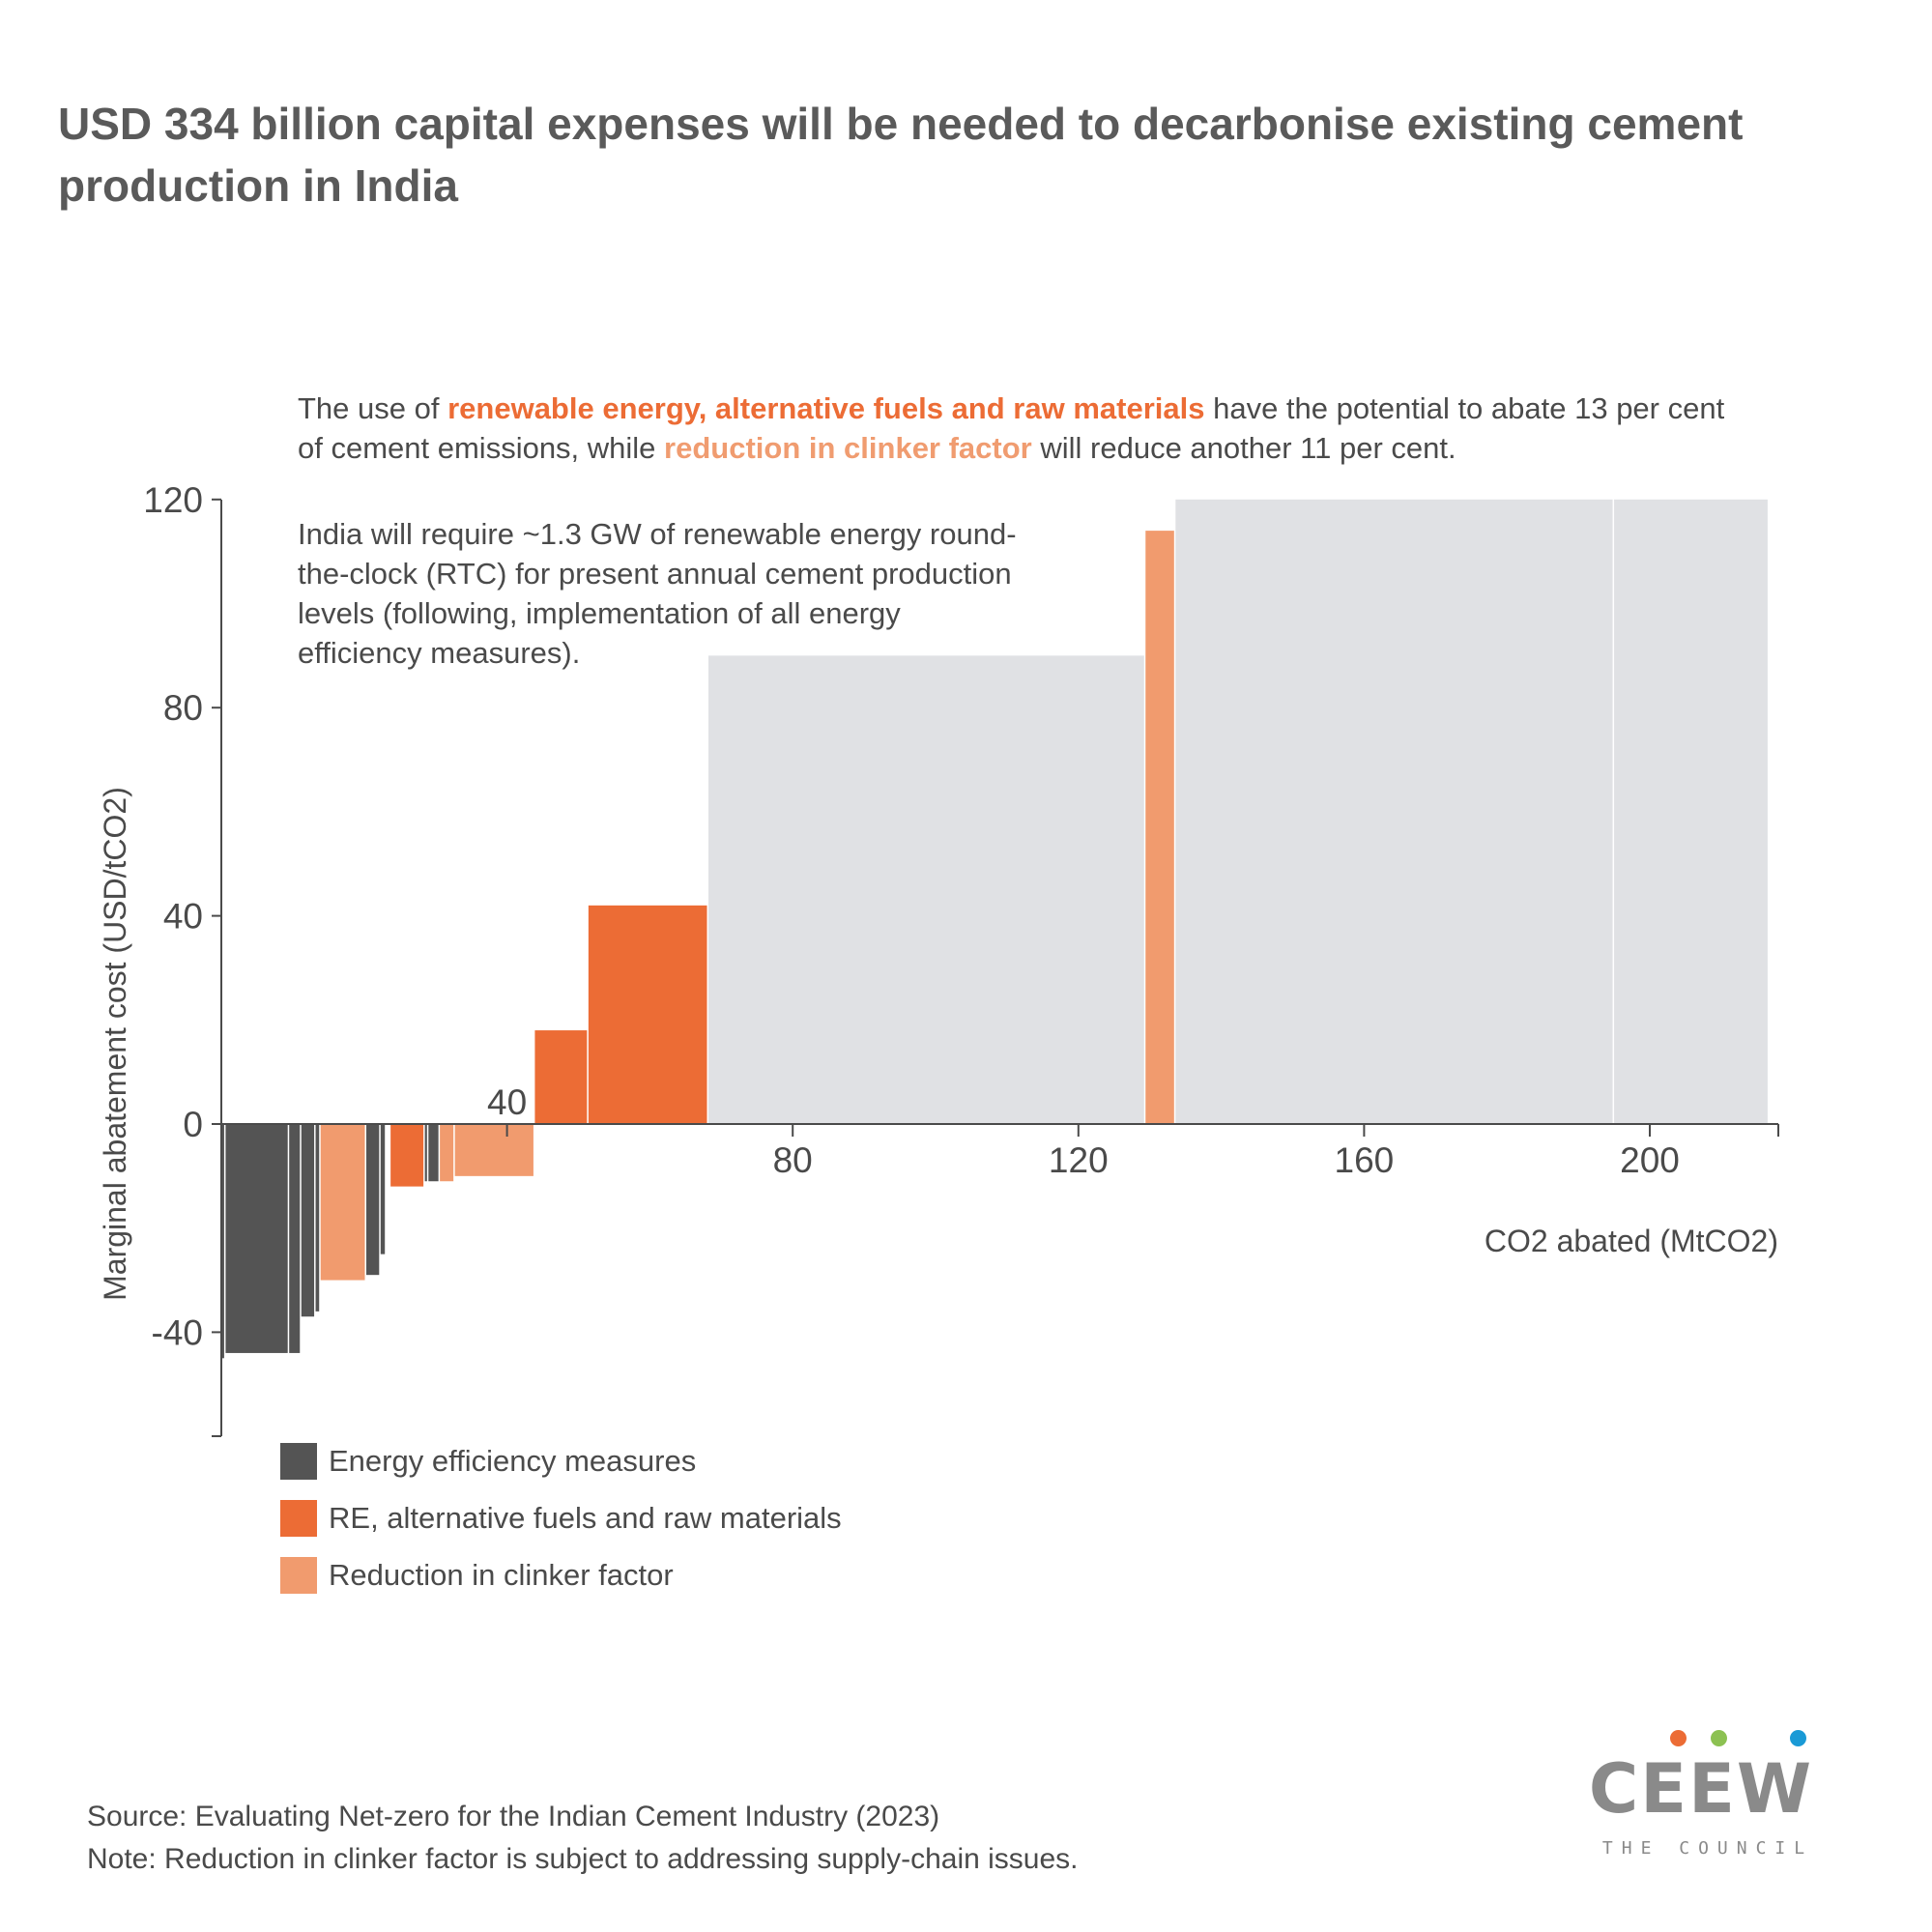 The image size is (1932, 1932). What do you see at coordinates (1678, 1738) in the screenshot?
I see `logo-dot-orange` at bounding box center [1678, 1738].